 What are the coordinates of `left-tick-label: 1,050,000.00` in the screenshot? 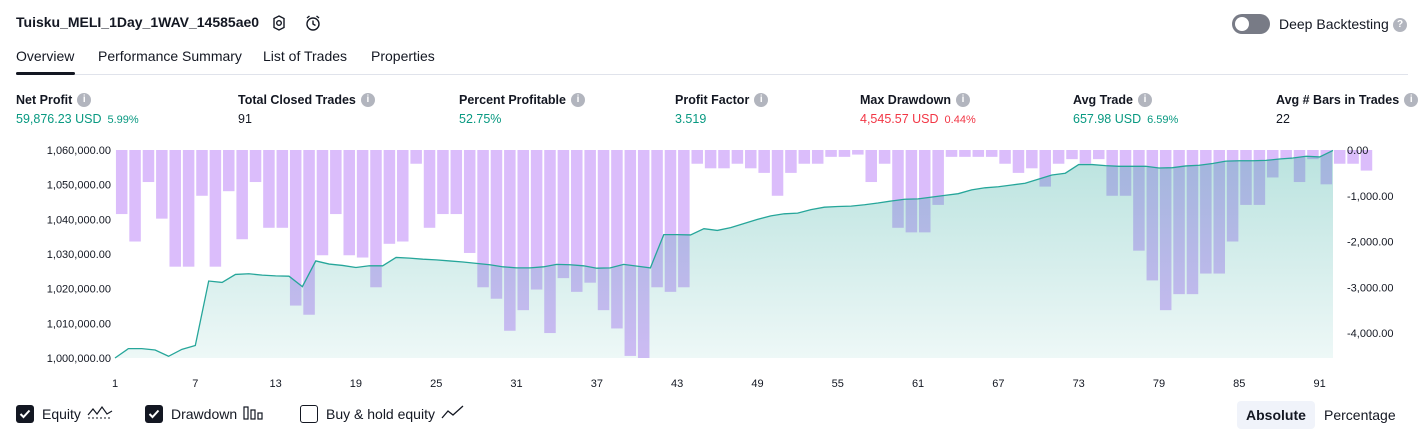 It's located at (79, 186).